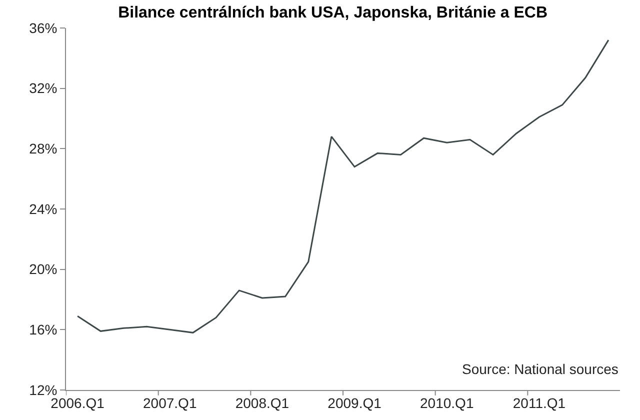 This screenshot has height=420, width=640. Describe the element at coordinates (43, 330) in the screenshot. I see `y-tick-label: 16%` at that location.